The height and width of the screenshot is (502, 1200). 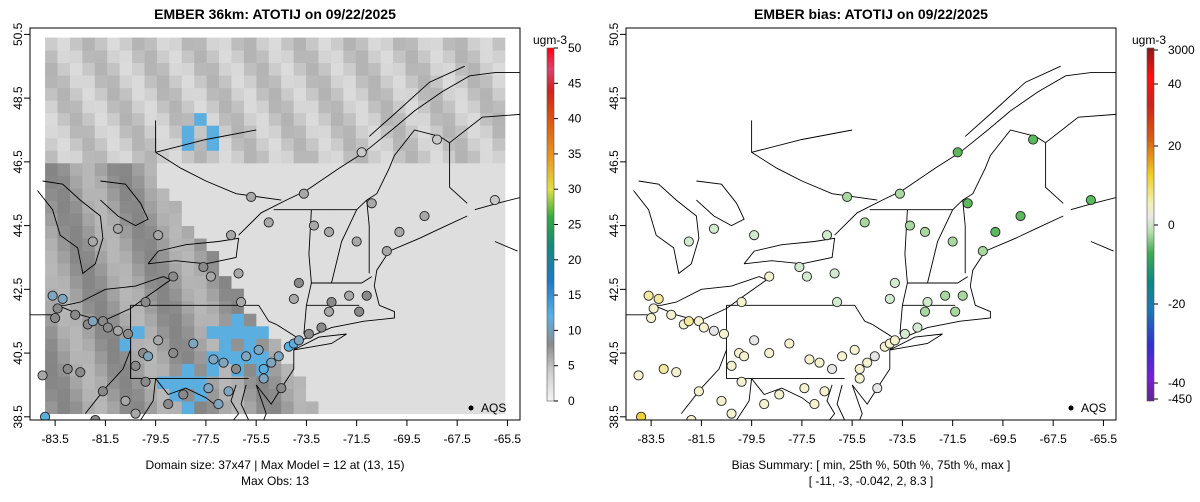 I want to click on right-y-axis: 38.5 40.5 42.5 44.5 46.5 48.5 50.5, so click(x=616, y=225).